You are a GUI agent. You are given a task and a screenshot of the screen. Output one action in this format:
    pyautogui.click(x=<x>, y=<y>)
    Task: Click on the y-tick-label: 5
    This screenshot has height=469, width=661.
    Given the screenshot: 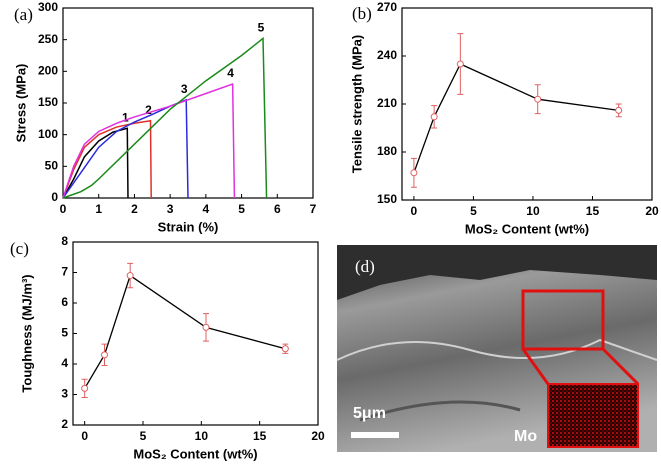 What is the action you would take?
    pyautogui.click(x=64, y=333)
    